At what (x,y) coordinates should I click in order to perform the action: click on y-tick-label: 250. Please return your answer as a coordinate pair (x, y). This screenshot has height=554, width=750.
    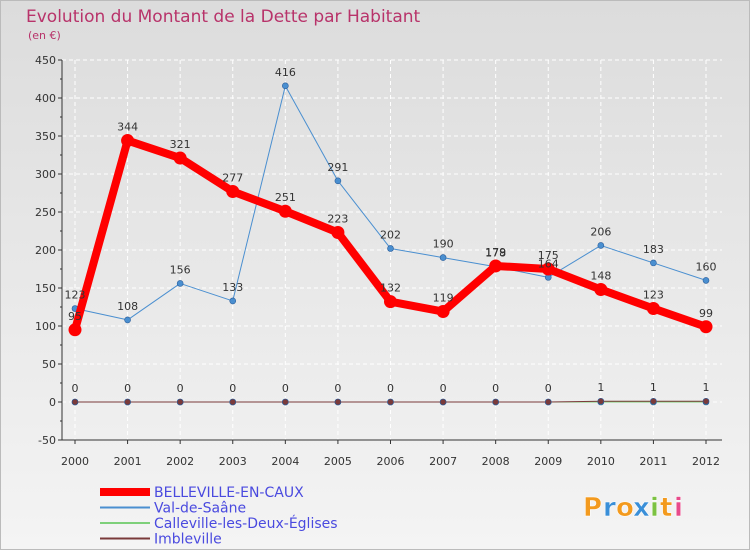
    Looking at the image, I should click on (45, 212).